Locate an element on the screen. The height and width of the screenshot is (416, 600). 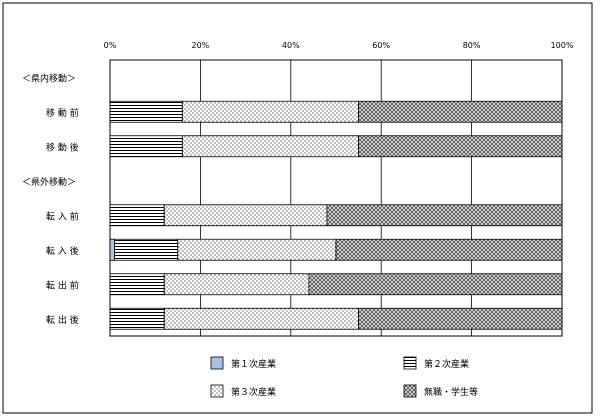
legend-label-series-2: 第２次産業 is located at coordinates (446, 364).